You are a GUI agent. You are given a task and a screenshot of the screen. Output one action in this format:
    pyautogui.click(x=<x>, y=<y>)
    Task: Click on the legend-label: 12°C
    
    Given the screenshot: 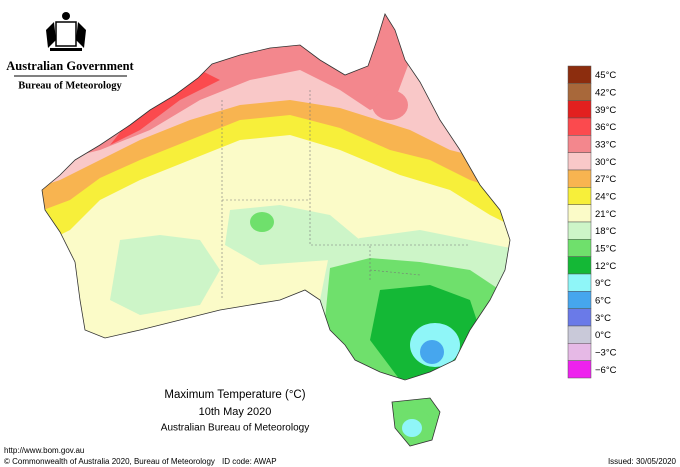 What is the action you would take?
    pyautogui.click(x=605, y=266)
    